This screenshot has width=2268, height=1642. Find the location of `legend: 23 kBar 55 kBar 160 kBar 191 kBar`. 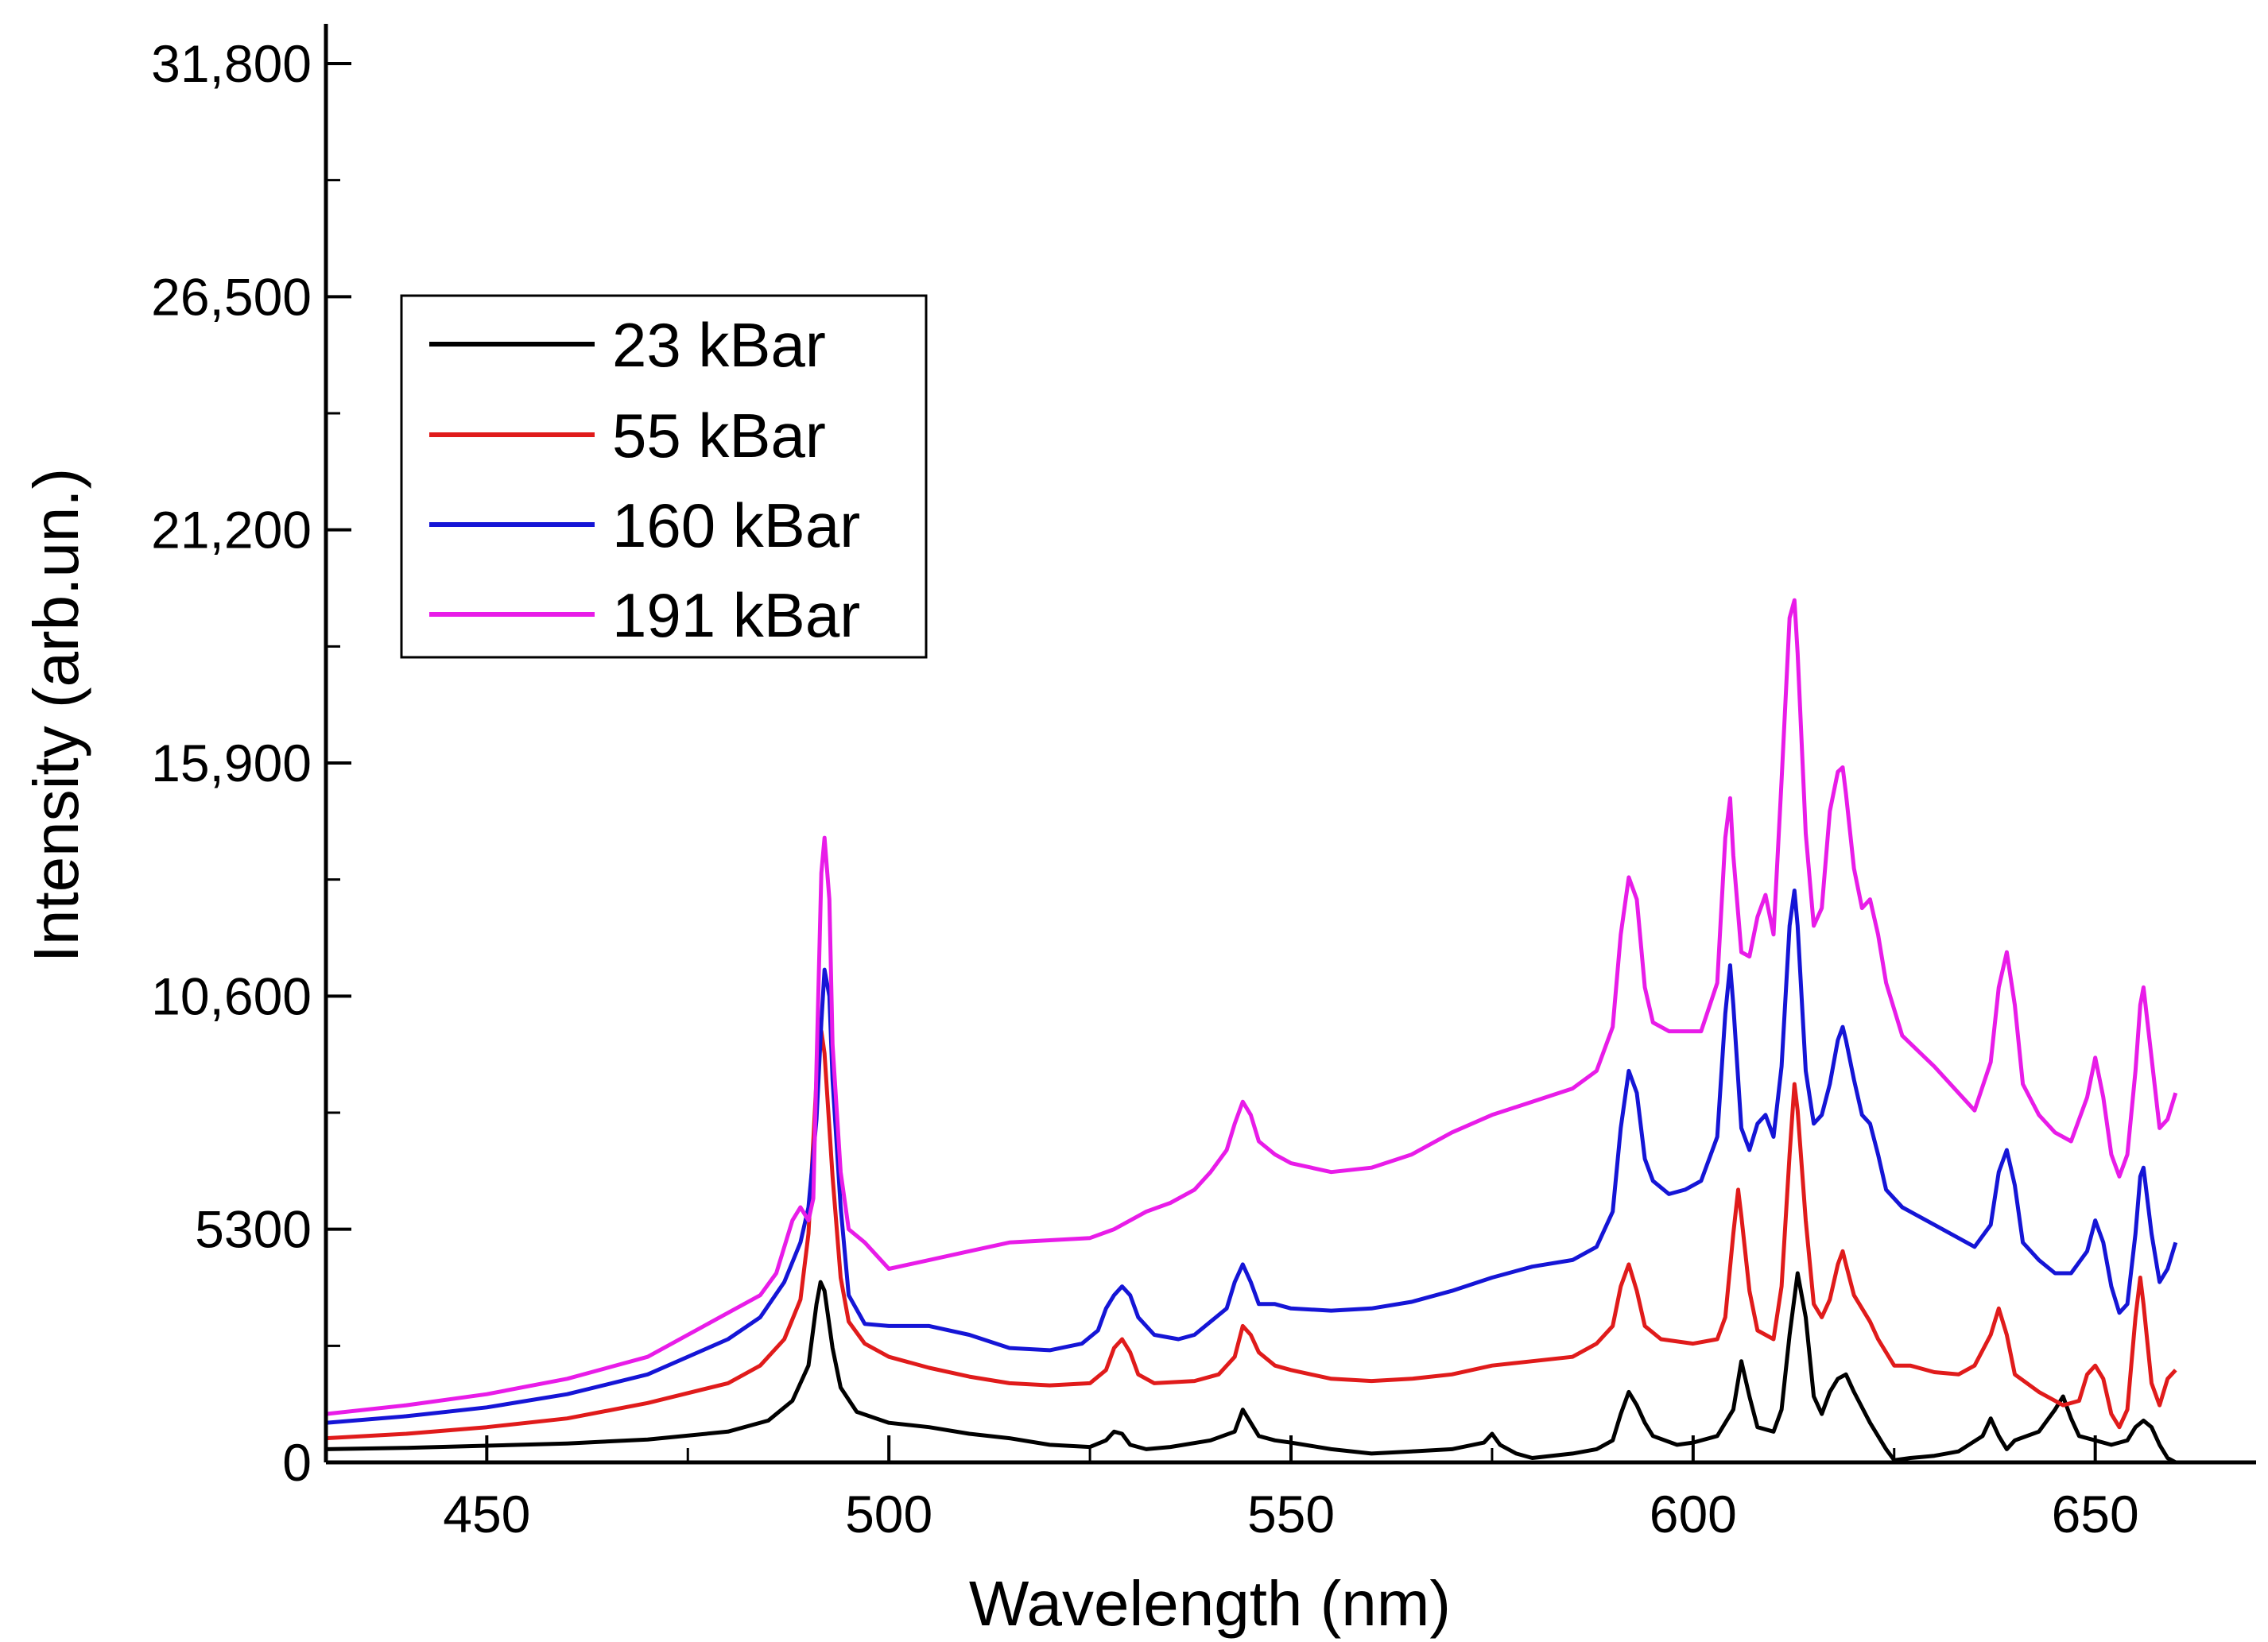

legend: 23 kBar 55 kBar 160 kBar 191 kBar is located at coordinates (664, 476).